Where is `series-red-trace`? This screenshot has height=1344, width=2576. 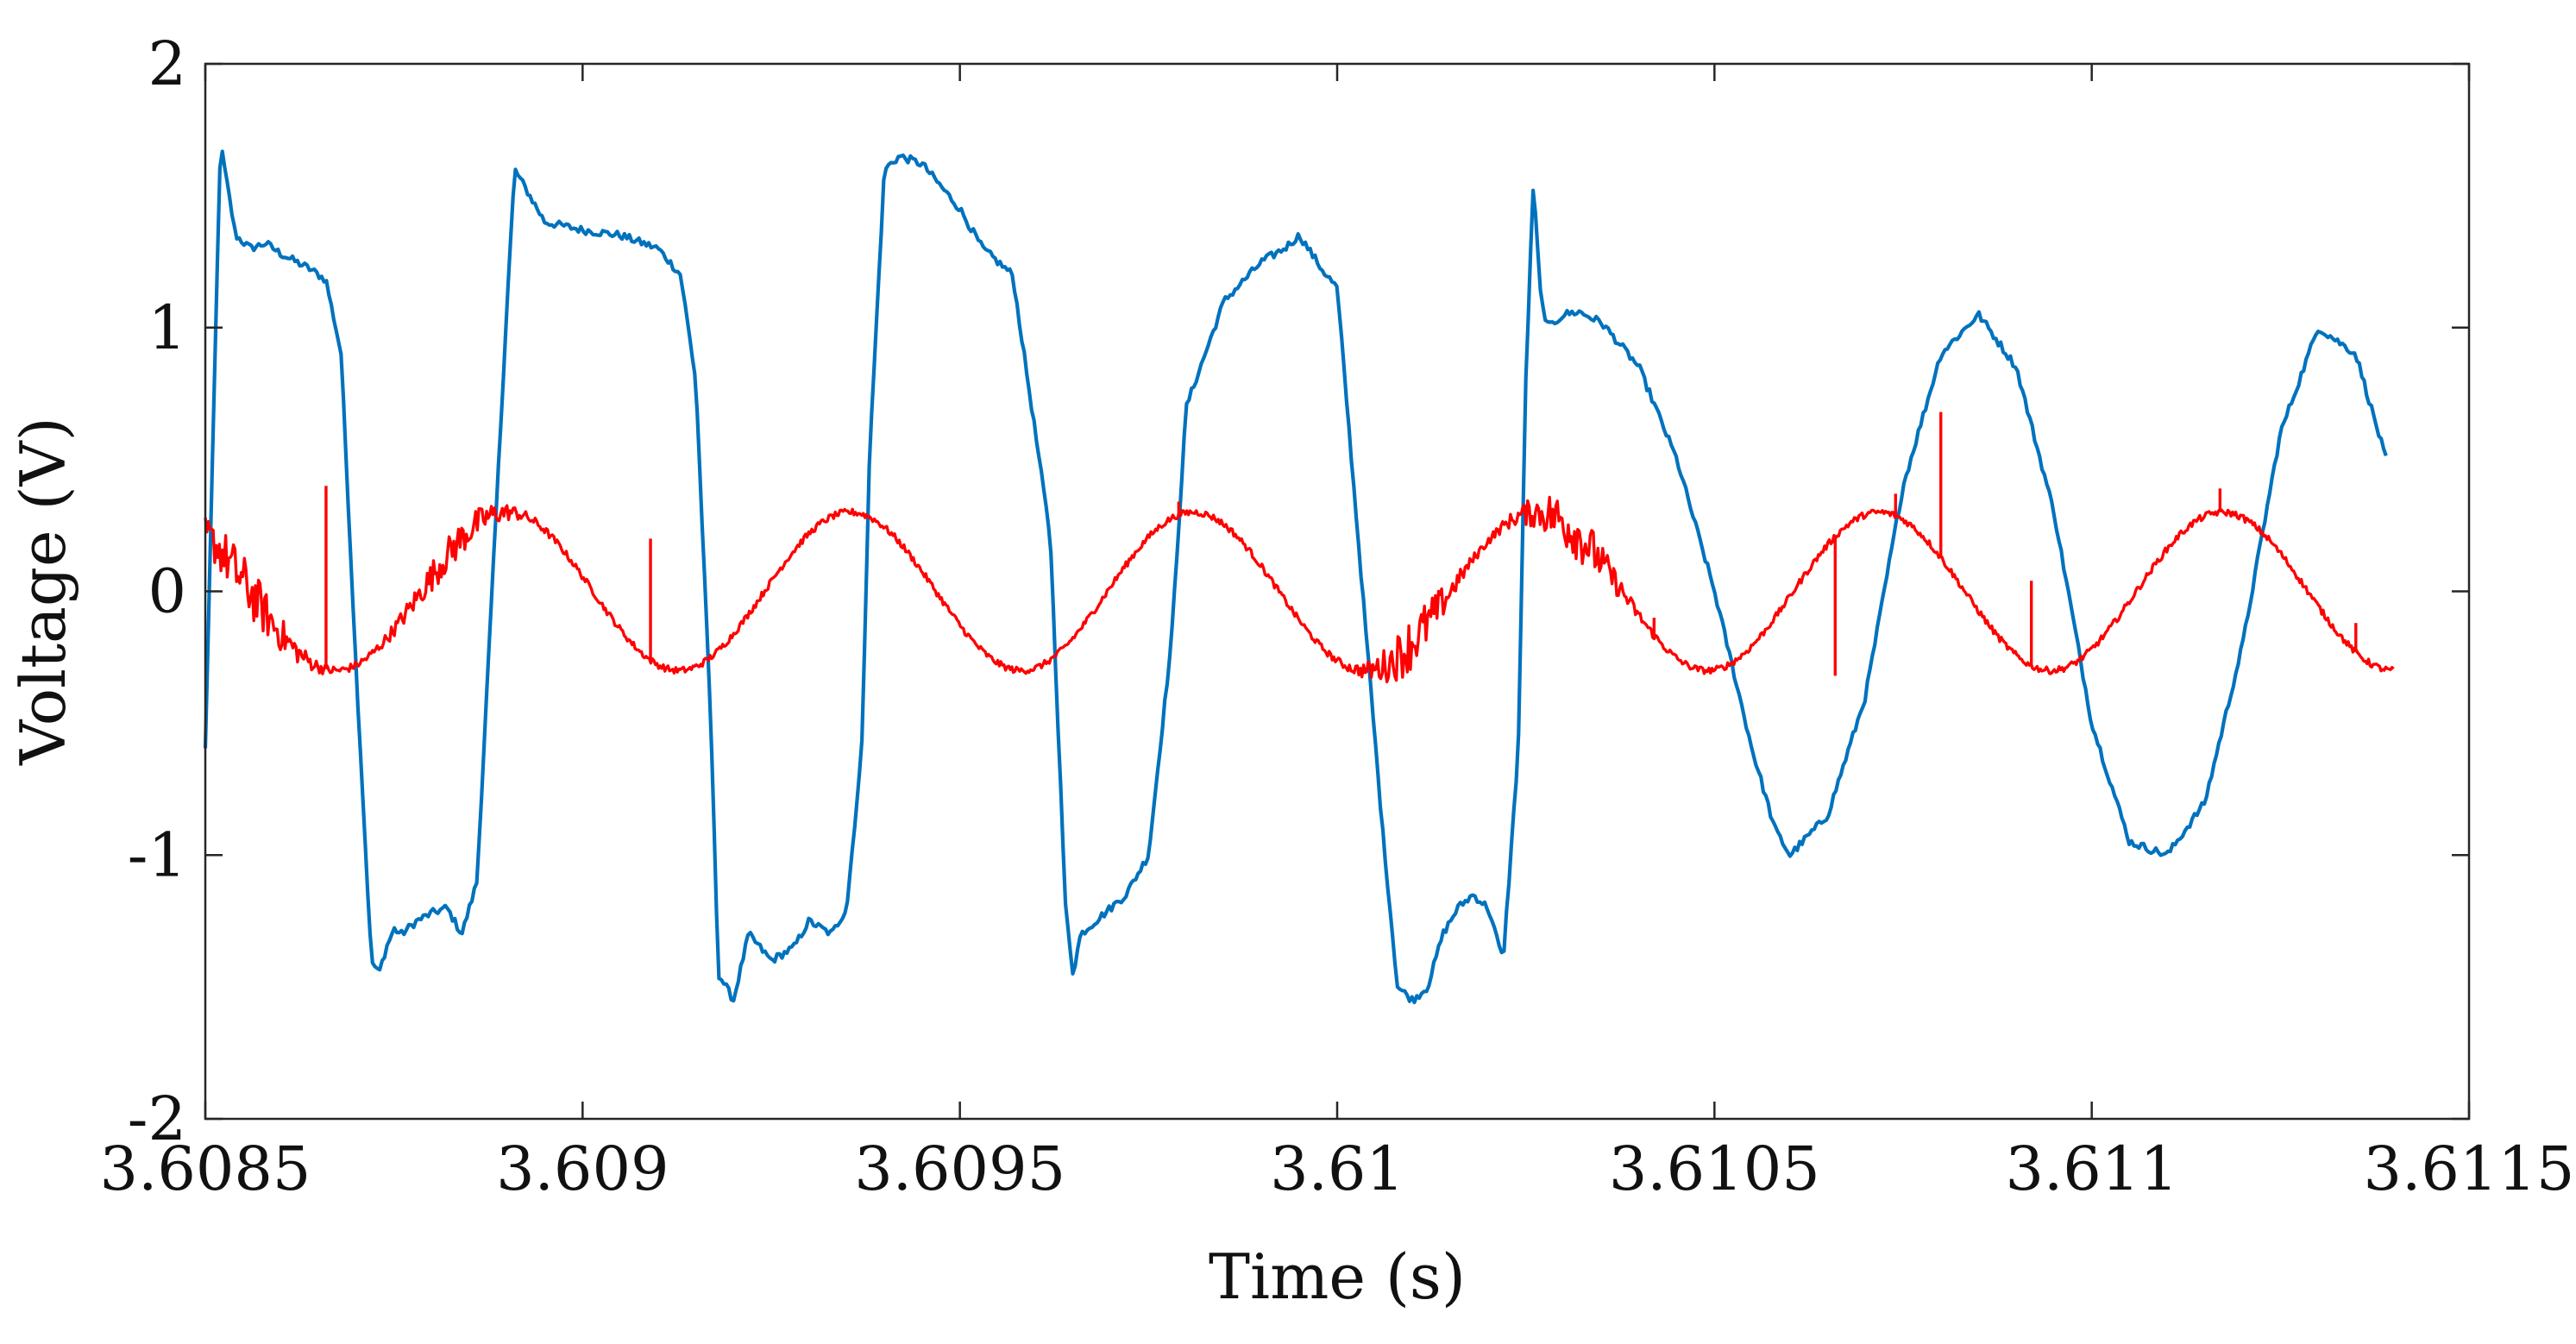
series-red-trace is located at coordinates (1299, 589).